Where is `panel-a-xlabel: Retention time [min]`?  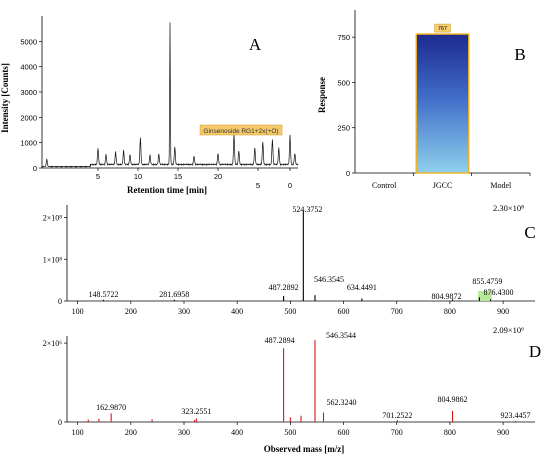
panel-a-xlabel: Retention time [min] is located at coordinates (167, 190).